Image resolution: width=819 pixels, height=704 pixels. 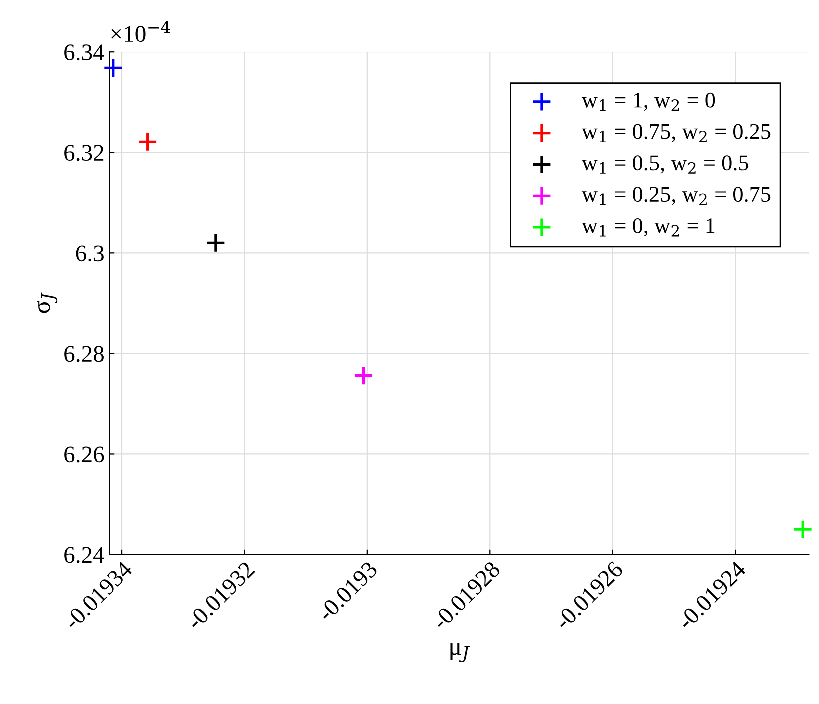 What do you see at coordinates (648, 227) in the screenshot?
I see `legend-label: w$_{1}$ = 0, w$_{2}$ = 1` at bounding box center [648, 227].